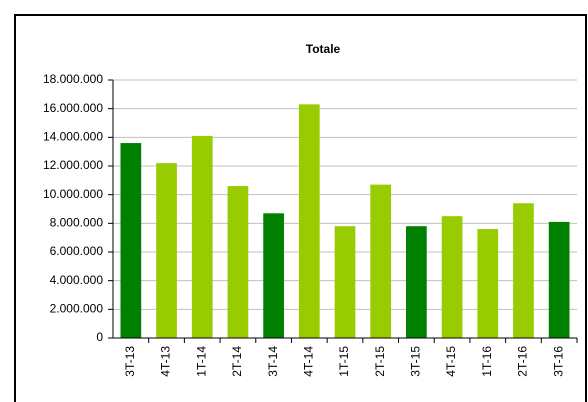  What do you see at coordinates (73, 194) in the screenshot?
I see `y-tick-label: 10.000.000` at bounding box center [73, 194].